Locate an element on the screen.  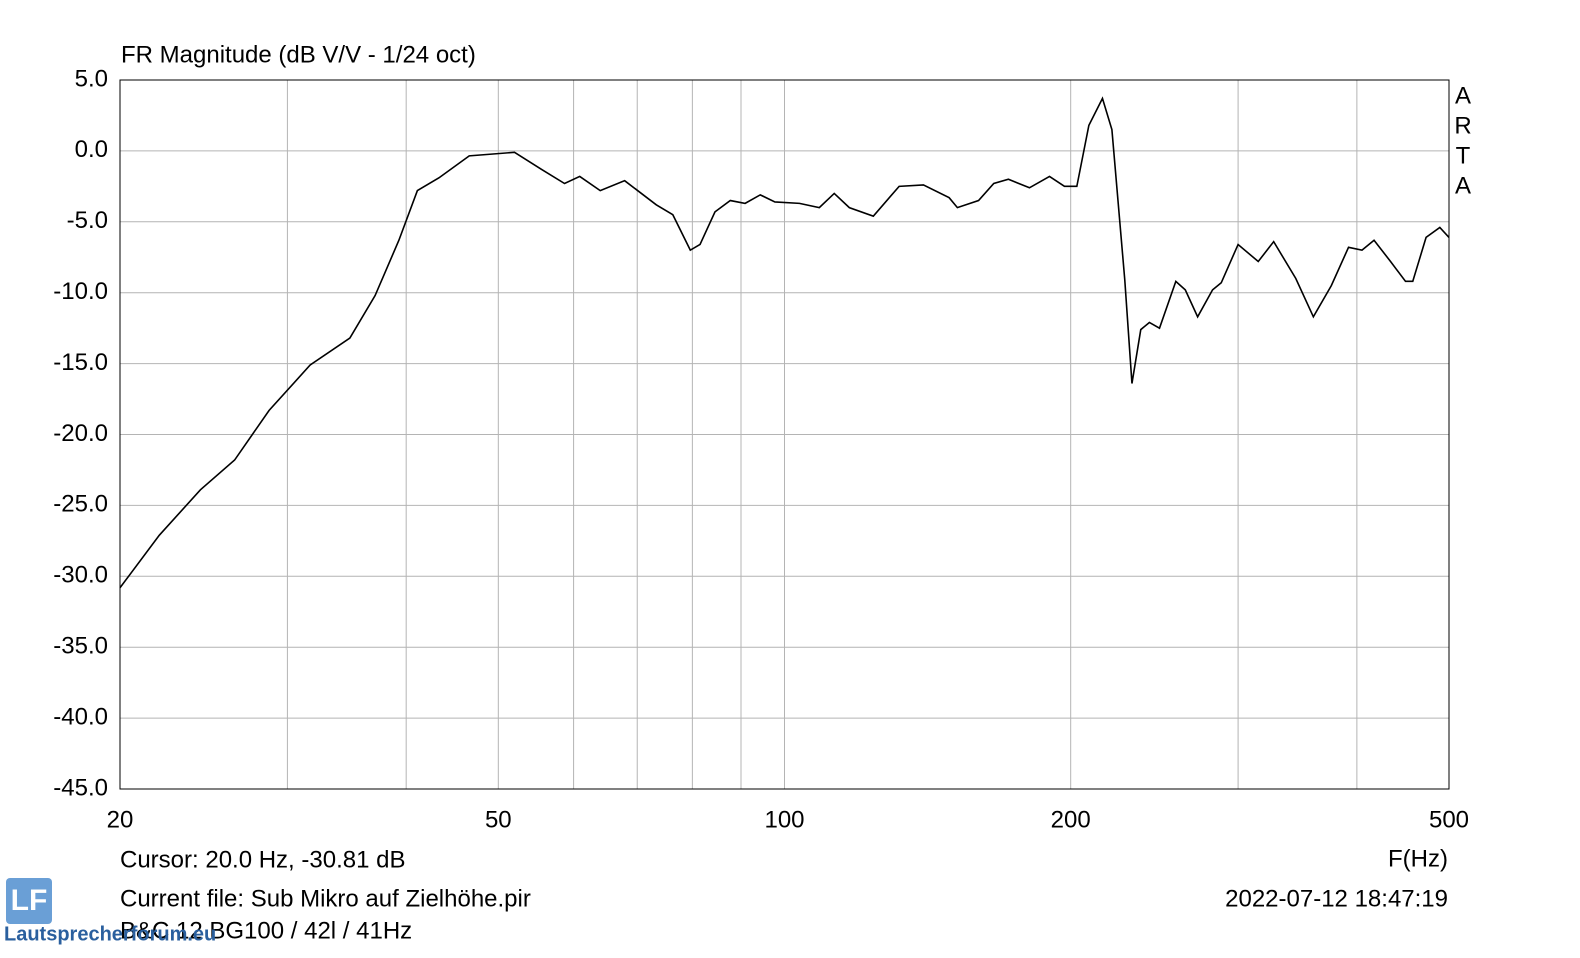
x-tick-label: 500 is located at coordinates (1449, 819).